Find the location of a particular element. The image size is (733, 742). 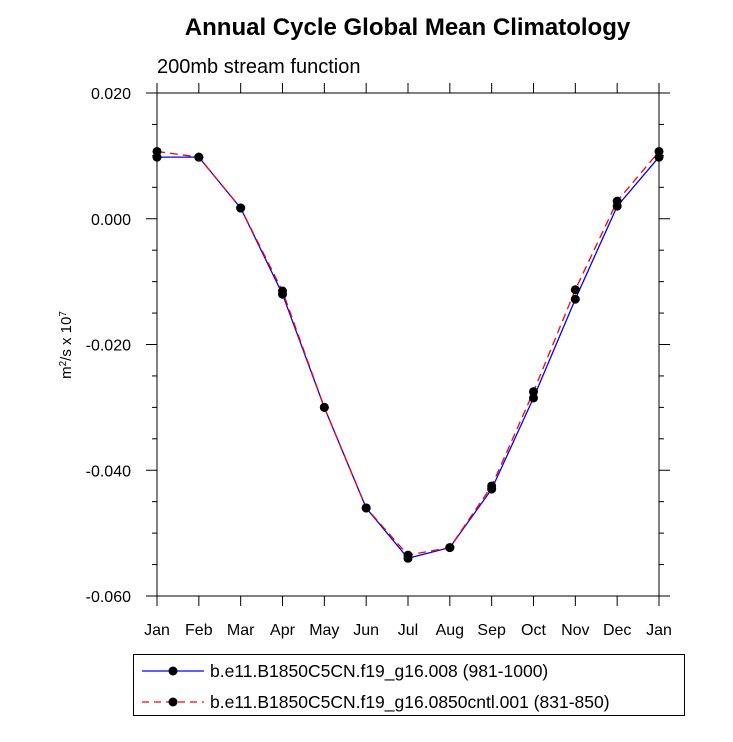

x-tick-label: Oct is located at coordinates (533, 630).